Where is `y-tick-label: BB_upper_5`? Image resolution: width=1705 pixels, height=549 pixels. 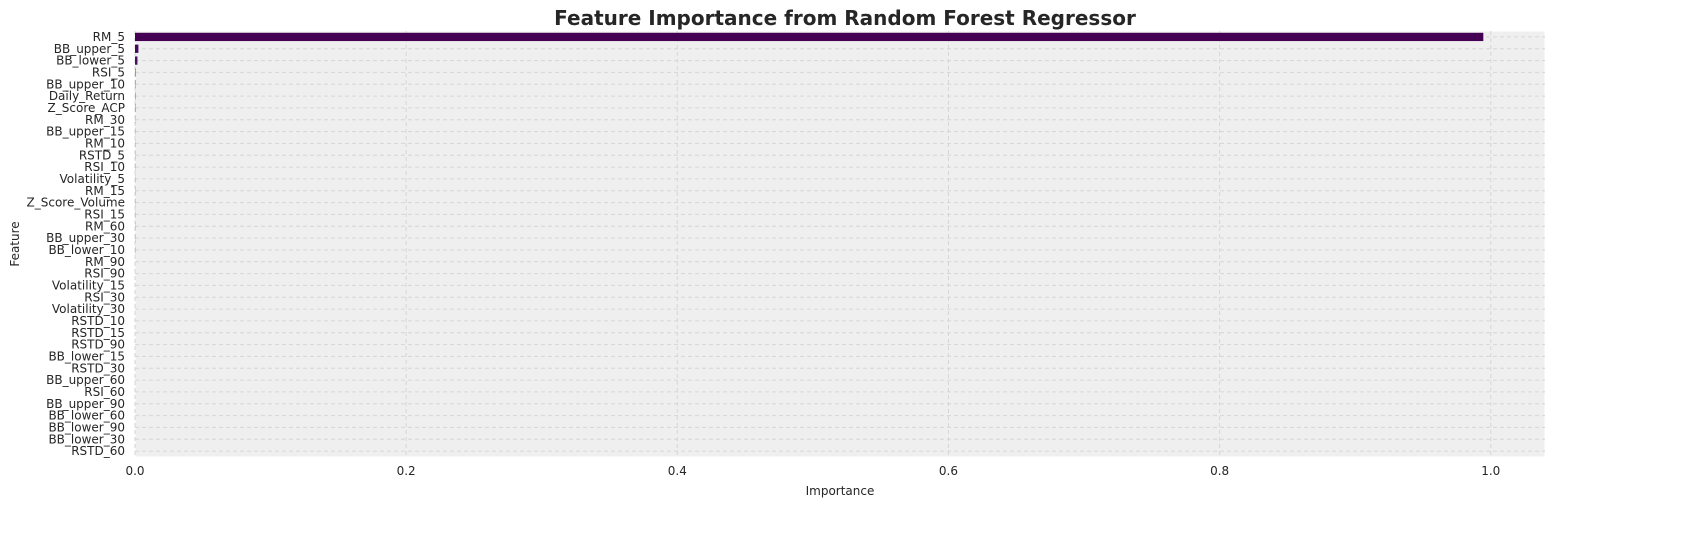
y-tick-label: BB_upper_5 is located at coordinates (89, 49).